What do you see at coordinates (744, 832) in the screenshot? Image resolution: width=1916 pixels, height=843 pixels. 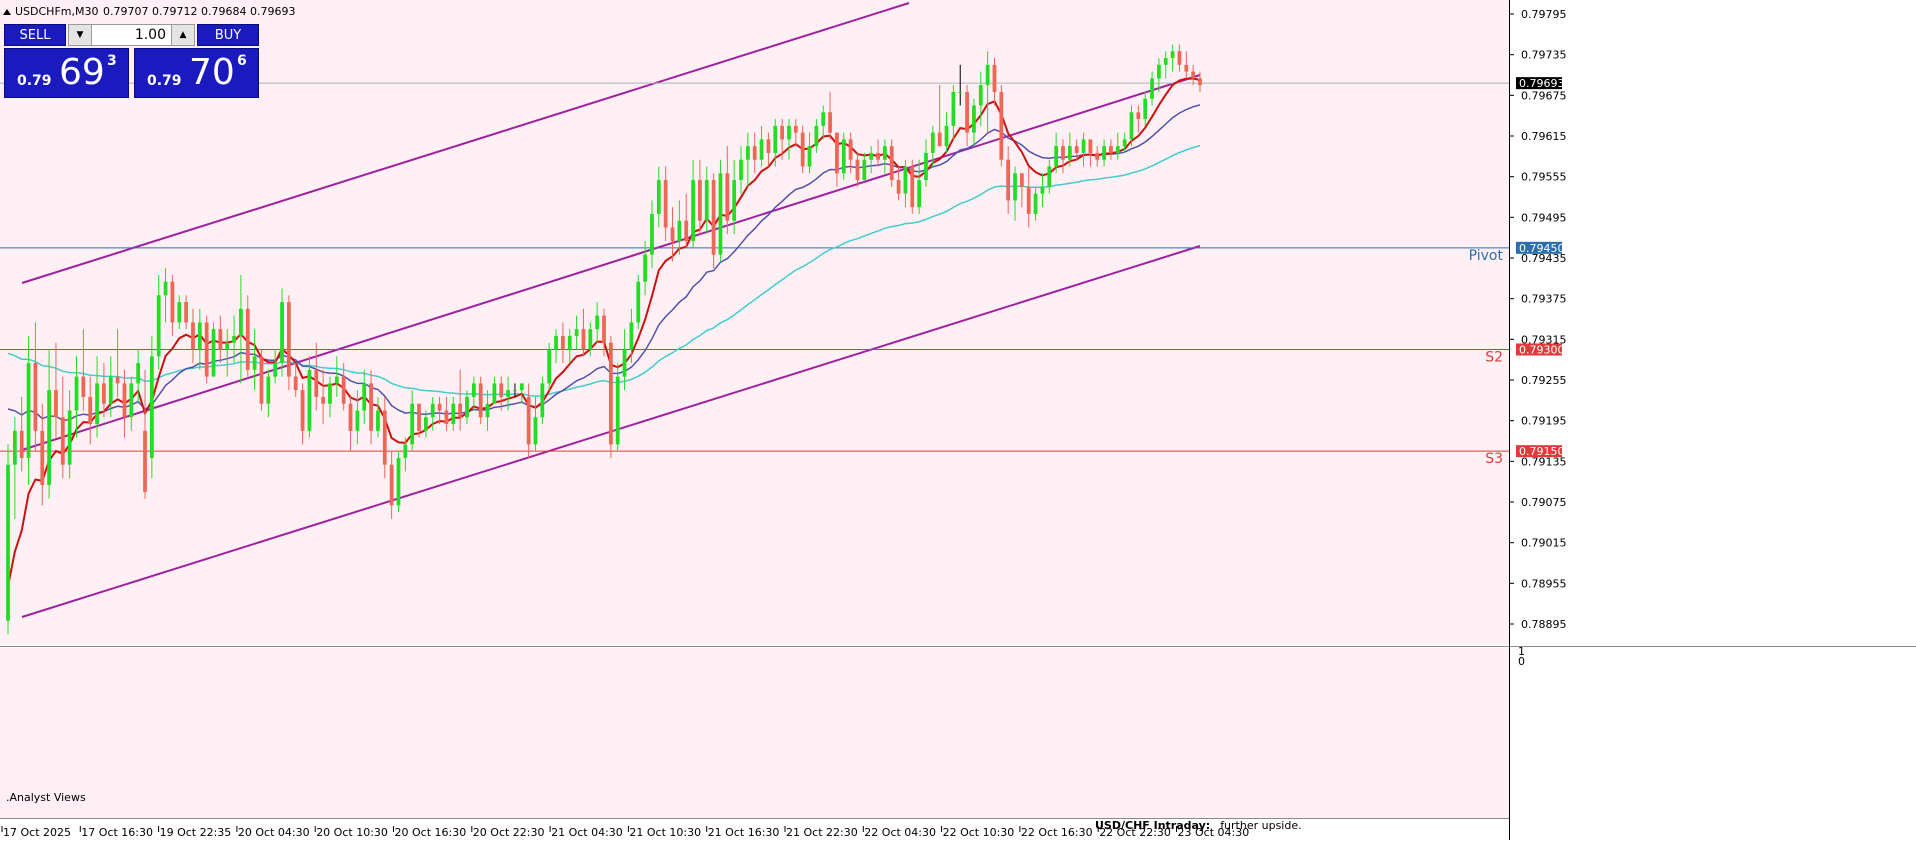 I see `time-tick-label: 21 Oct 16:30` at bounding box center [744, 832].